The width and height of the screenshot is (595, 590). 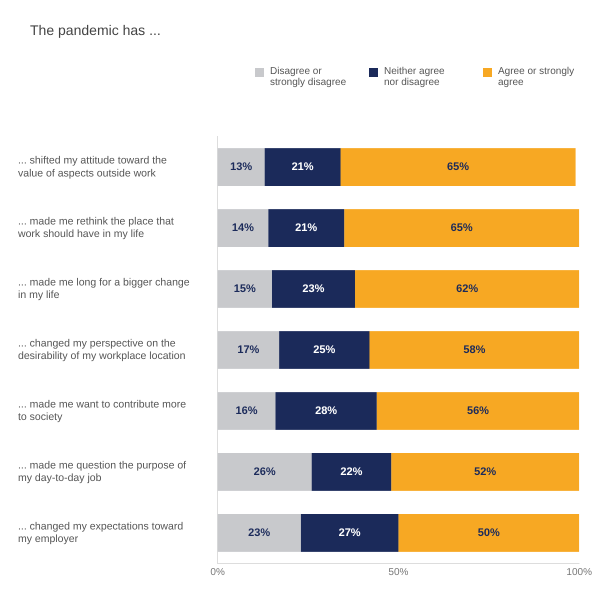 I want to click on y-tick-label: ... made me question the purpose of my day-to-day job, so click(x=102, y=472).